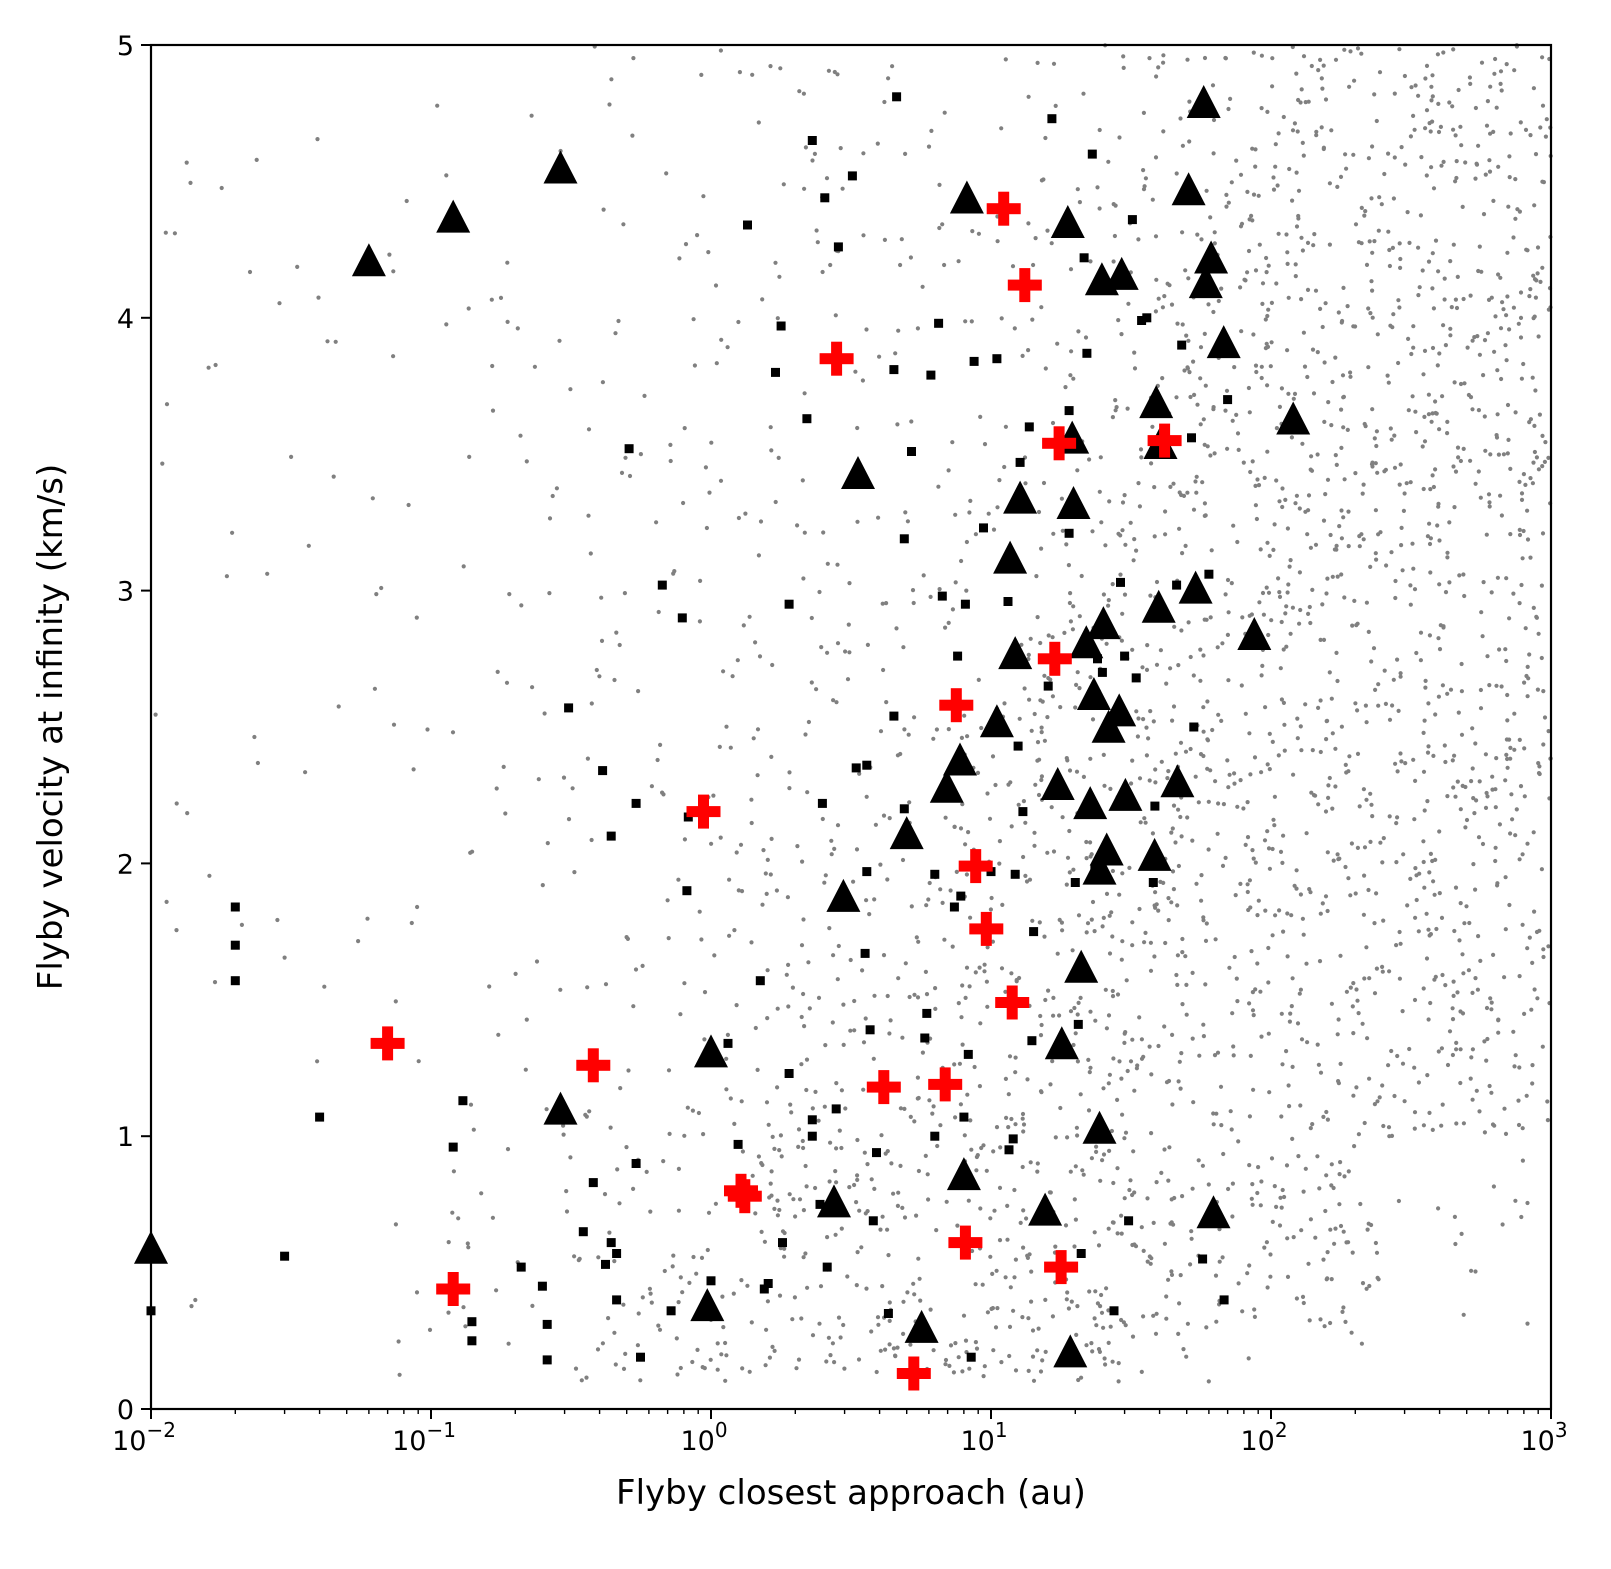 The image size is (1611, 1569). What do you see at coordinates (1281, 1430) in the screenshot?
I see `x-tick-exponent: 2` at bounding box center [1281, 1430].